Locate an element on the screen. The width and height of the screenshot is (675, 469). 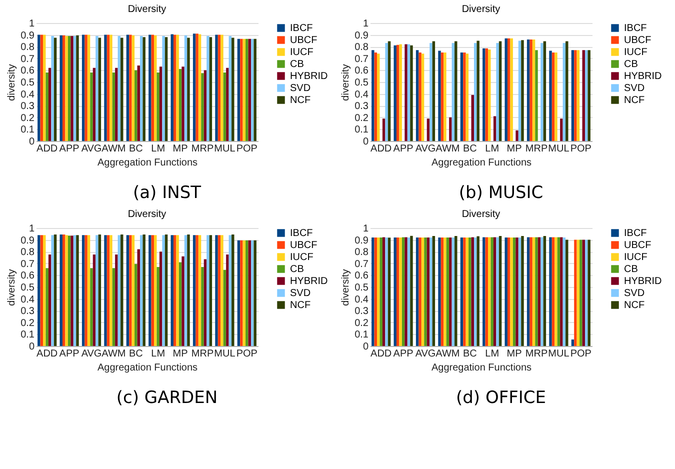
text: (c) GARDEN is located at coordinates (167, 398).